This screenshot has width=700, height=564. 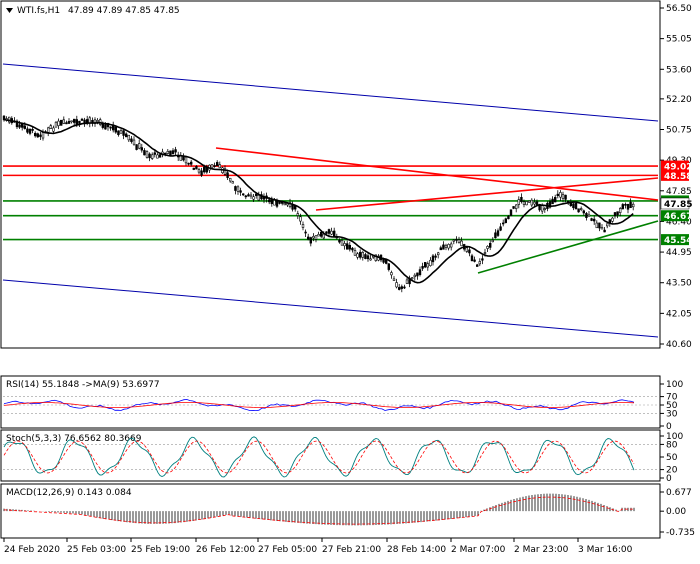 What do you see at coordinates (605, 550) in the screenshot?
I see `time-tick-label: 3 Mar 16:00` at bounding box center [605, 550].